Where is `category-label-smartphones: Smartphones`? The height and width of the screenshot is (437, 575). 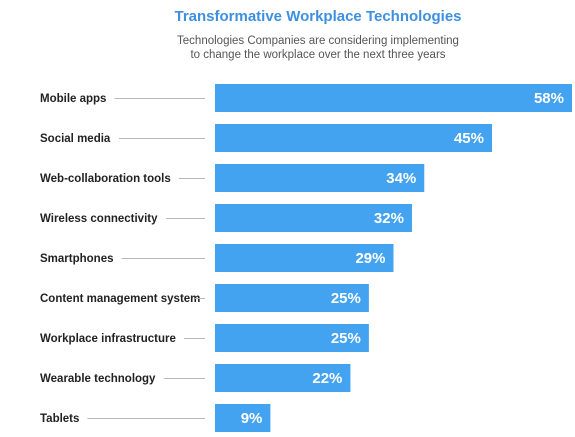 category-label-smartphones: Smartphones is located at coordinates (77, 259).